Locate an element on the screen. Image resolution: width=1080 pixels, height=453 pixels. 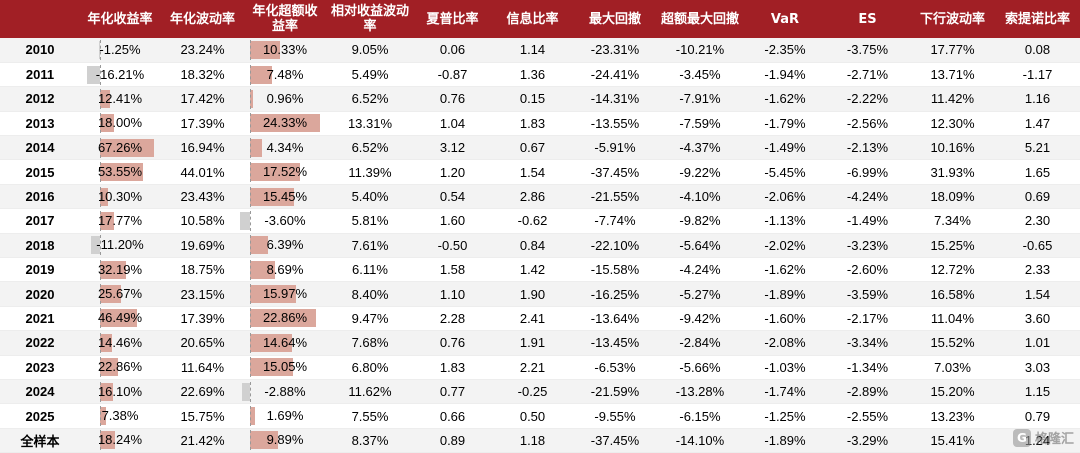
cell-value: 9.89% is located at coordinates (285, 440).